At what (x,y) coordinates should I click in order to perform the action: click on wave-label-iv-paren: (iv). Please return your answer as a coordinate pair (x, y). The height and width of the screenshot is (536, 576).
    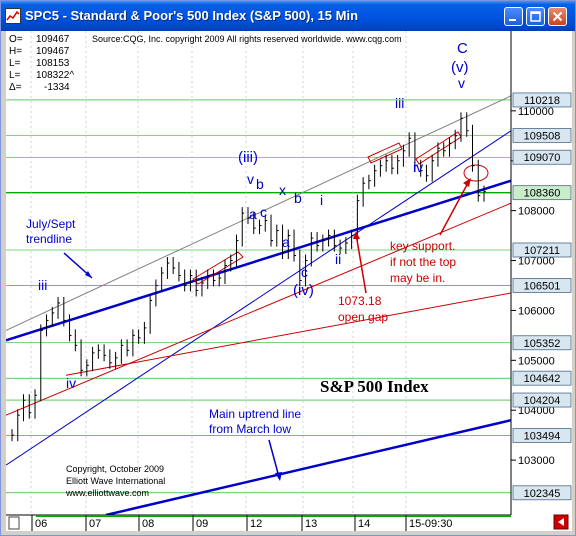
    Looking at the image, I should click on (303, 290).